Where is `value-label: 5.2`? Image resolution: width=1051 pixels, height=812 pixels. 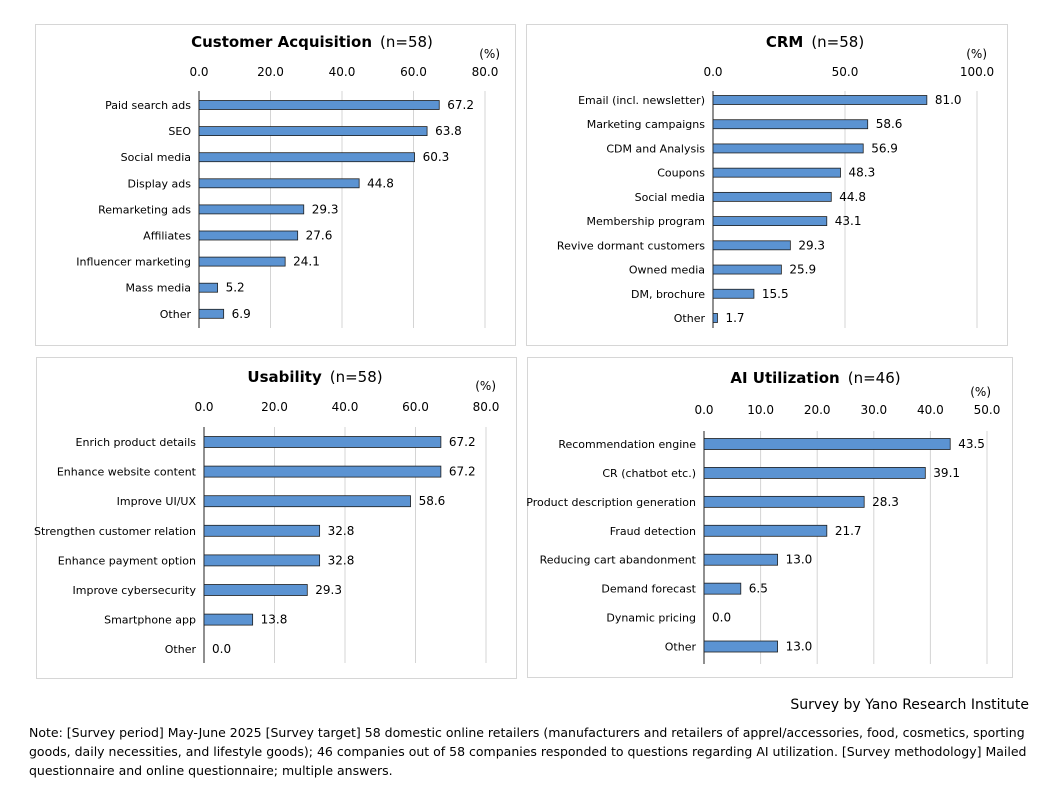
value-label: 5.2 is located at coordinates (235, 288).